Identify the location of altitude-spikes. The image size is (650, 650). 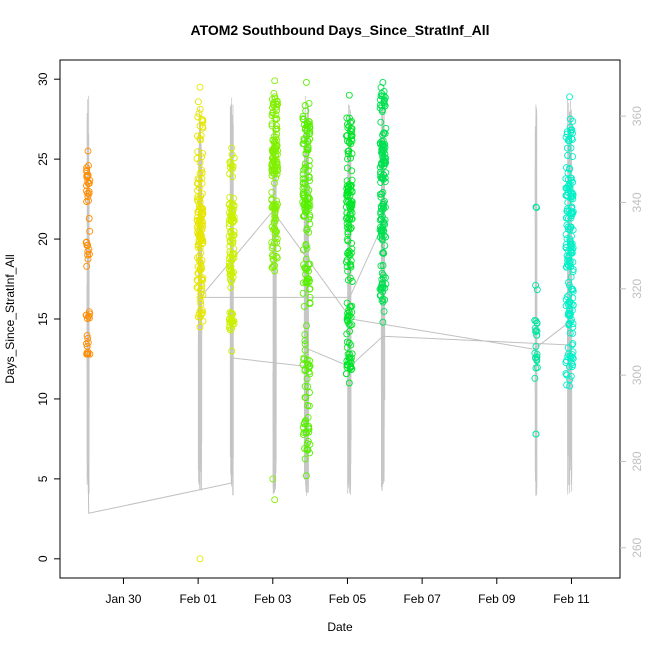
(88, 295).